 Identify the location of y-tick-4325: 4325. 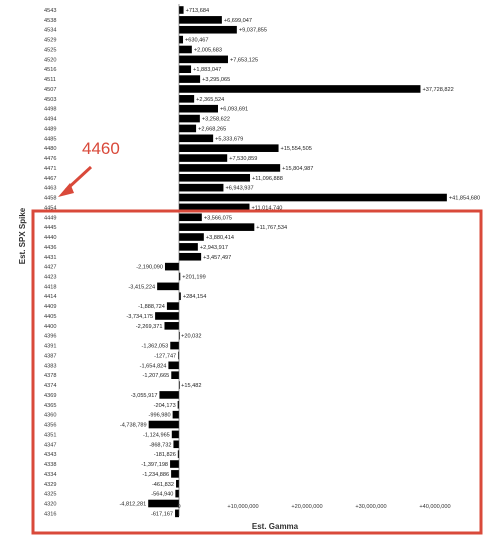
(50, 495).